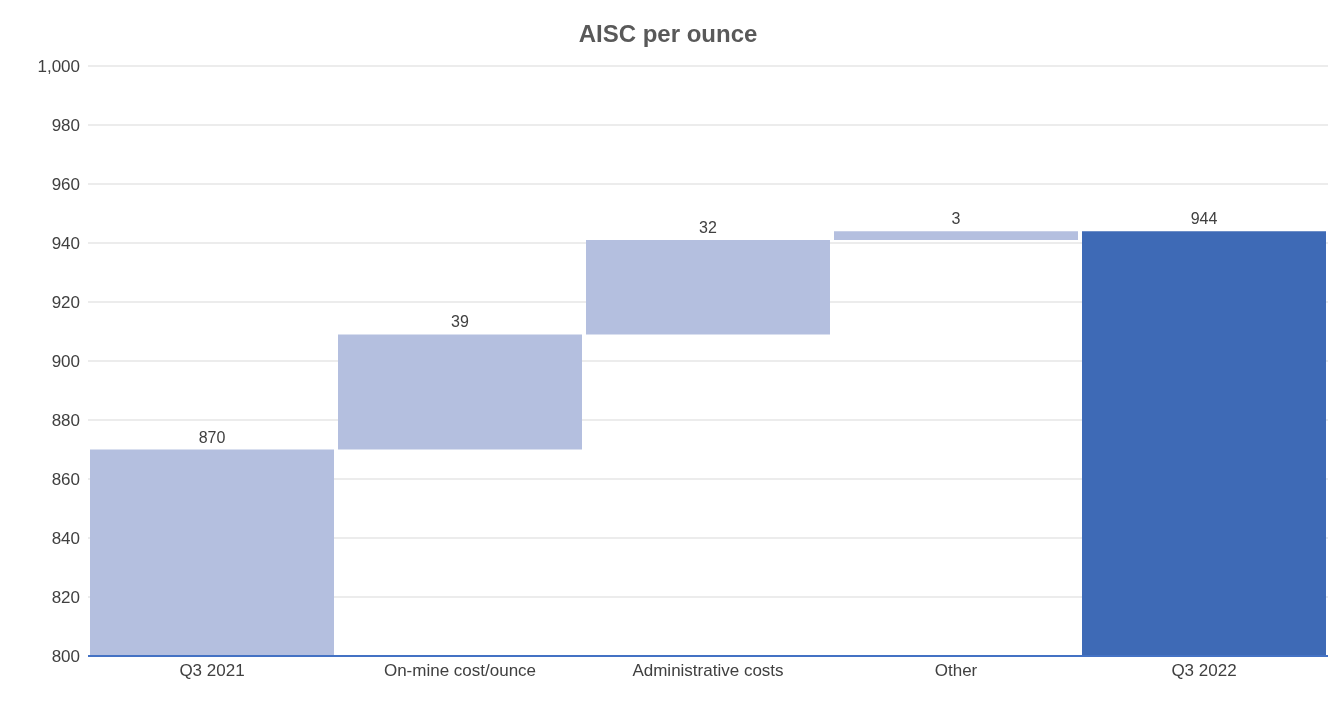 The width and height of the screenshot is (1338, 727). What do you see at coordinates (212, 437) in the screenshot?
I see `data-label: 870` at bounding box center [212, 437].